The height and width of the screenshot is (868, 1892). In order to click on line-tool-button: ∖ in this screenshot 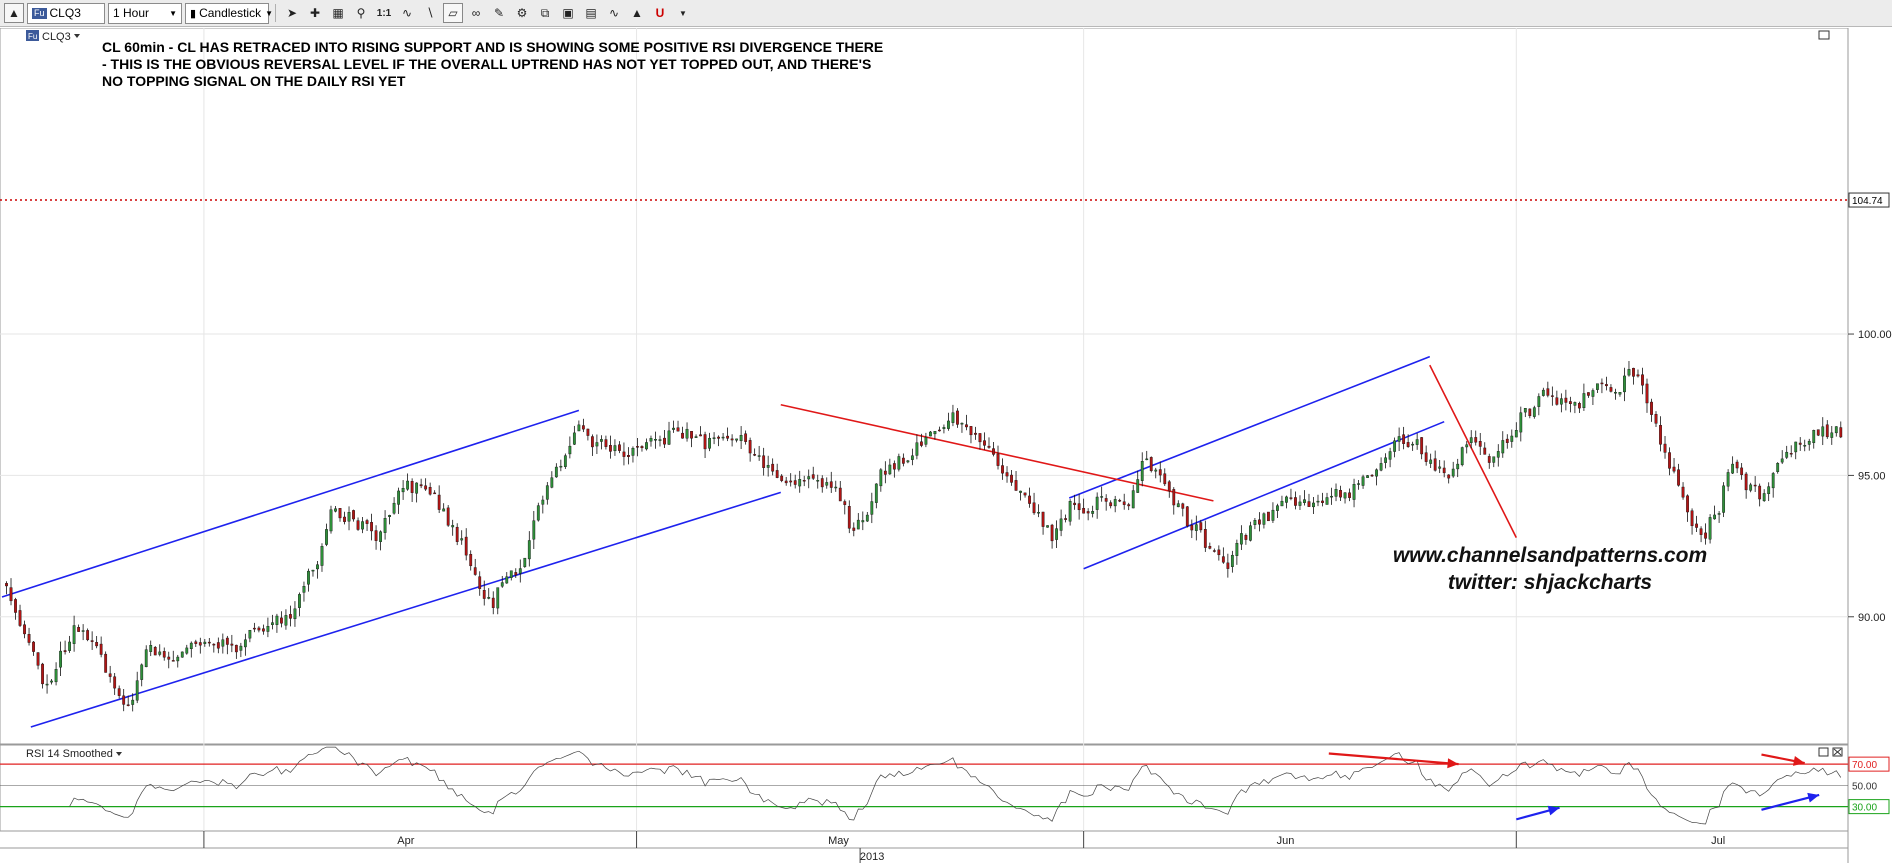, I will do `click(430, 13)`.